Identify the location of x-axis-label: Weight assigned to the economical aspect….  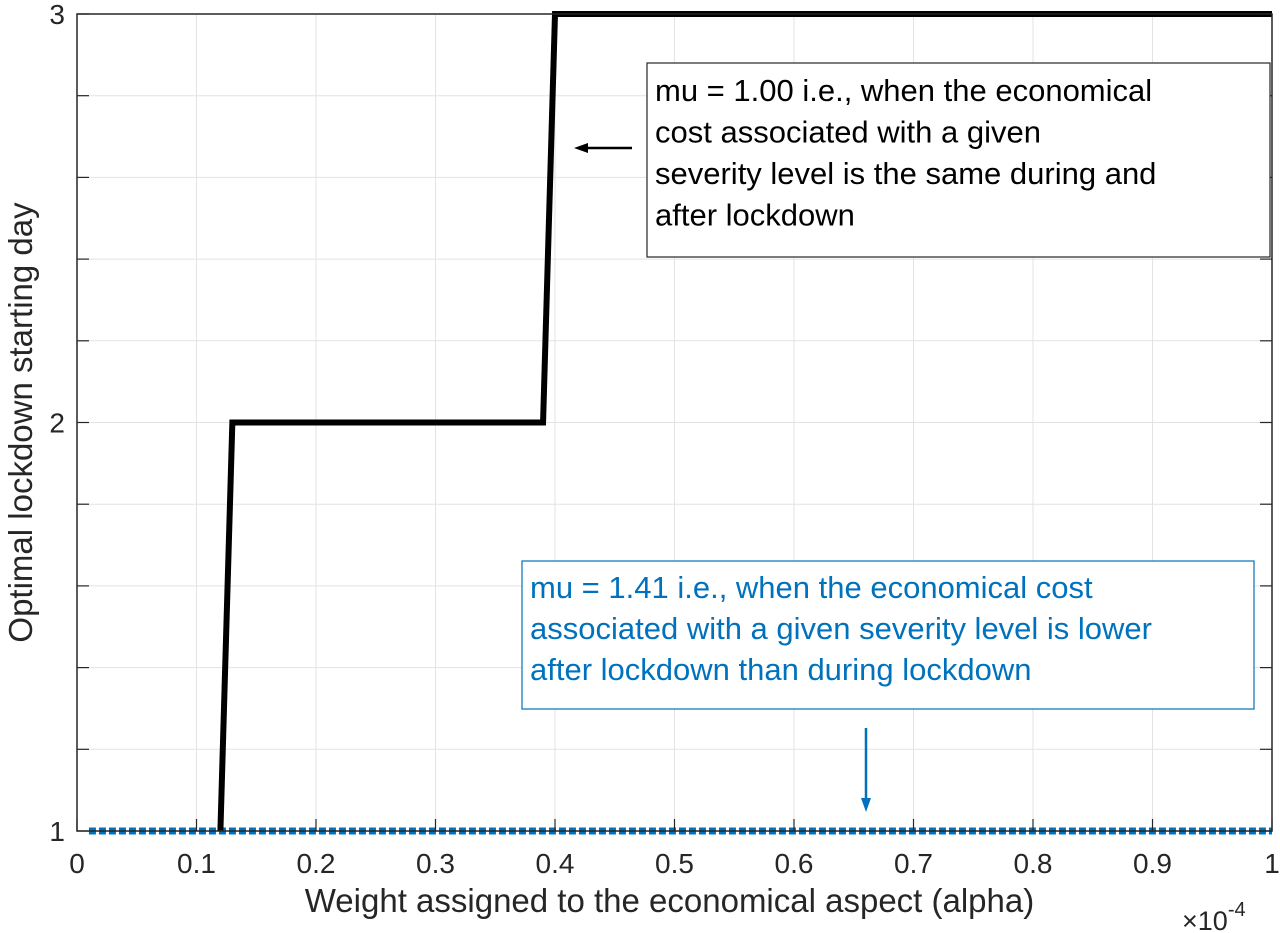
(669, 900).